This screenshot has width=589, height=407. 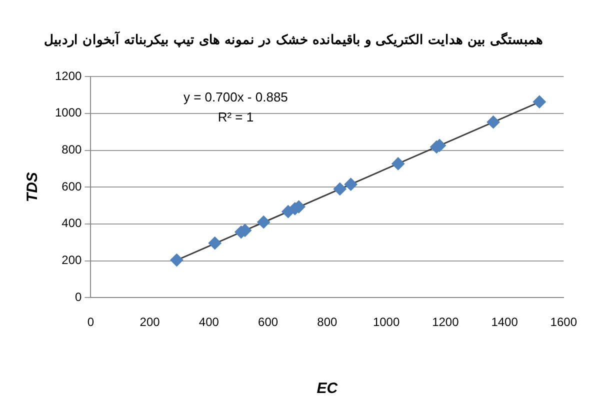 What do you see at coordinates (386, 322) in the screenshot?
I see `x-tick-label: 1000` at bounding box center [386, 322].